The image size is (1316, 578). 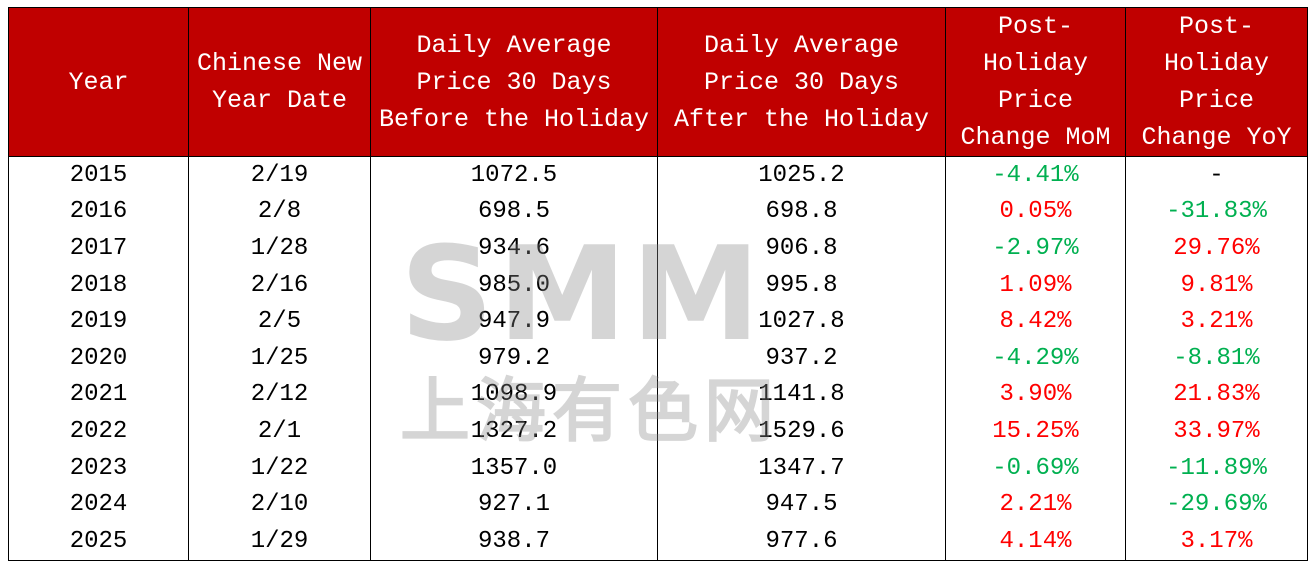 What do you see at coordinates (801, 468) in the screenshot?
I see `table-cell: 1347.7` at bounding box center [801, 468].